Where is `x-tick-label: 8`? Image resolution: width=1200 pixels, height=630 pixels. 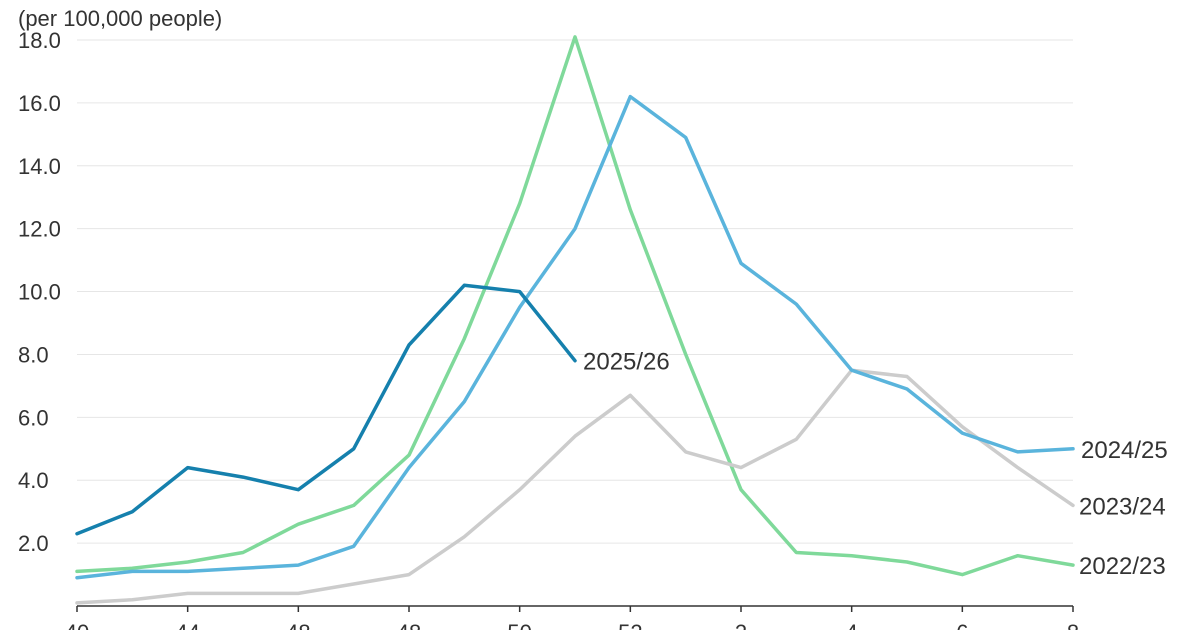 x-tick-label: 8 is located at coordinates (1073, 625).